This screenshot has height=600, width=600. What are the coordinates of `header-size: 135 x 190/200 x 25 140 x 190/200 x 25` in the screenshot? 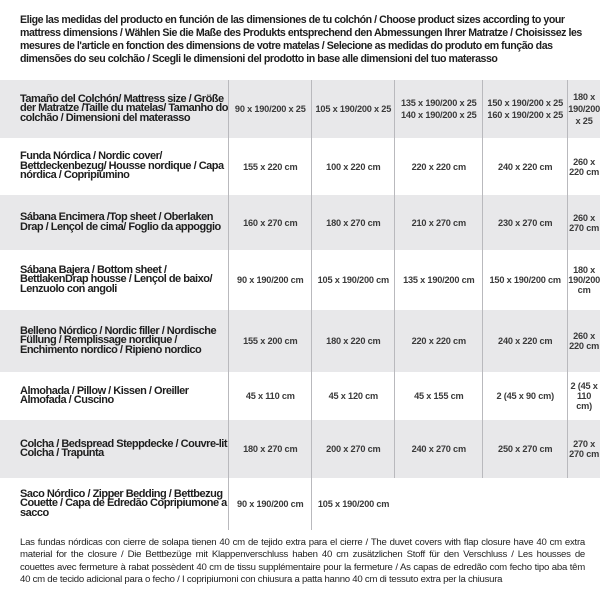 It's located at (438, 109).